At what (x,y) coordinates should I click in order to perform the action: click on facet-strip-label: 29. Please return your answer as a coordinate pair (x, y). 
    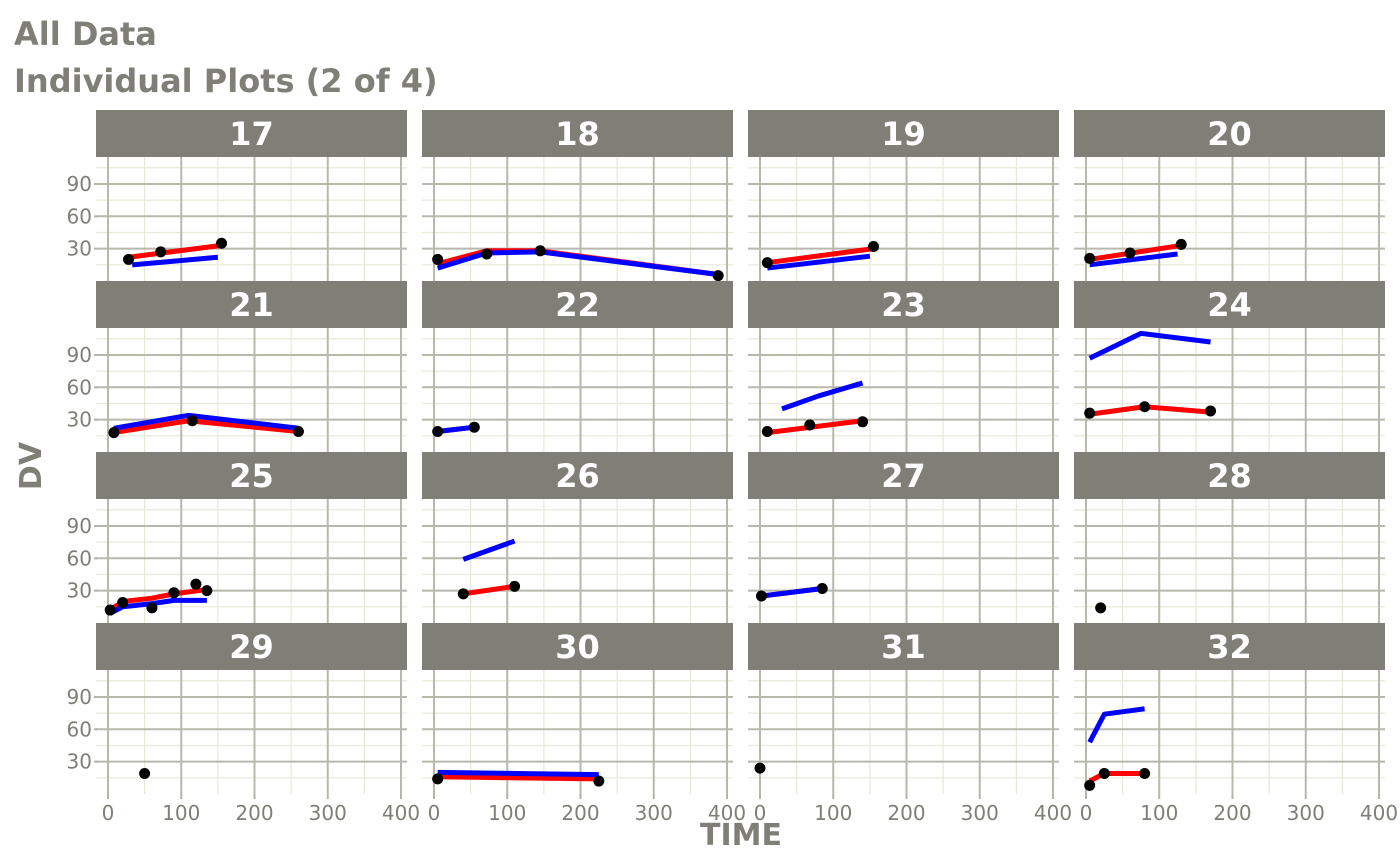
    Looking at the image, I should click on (251, 647).